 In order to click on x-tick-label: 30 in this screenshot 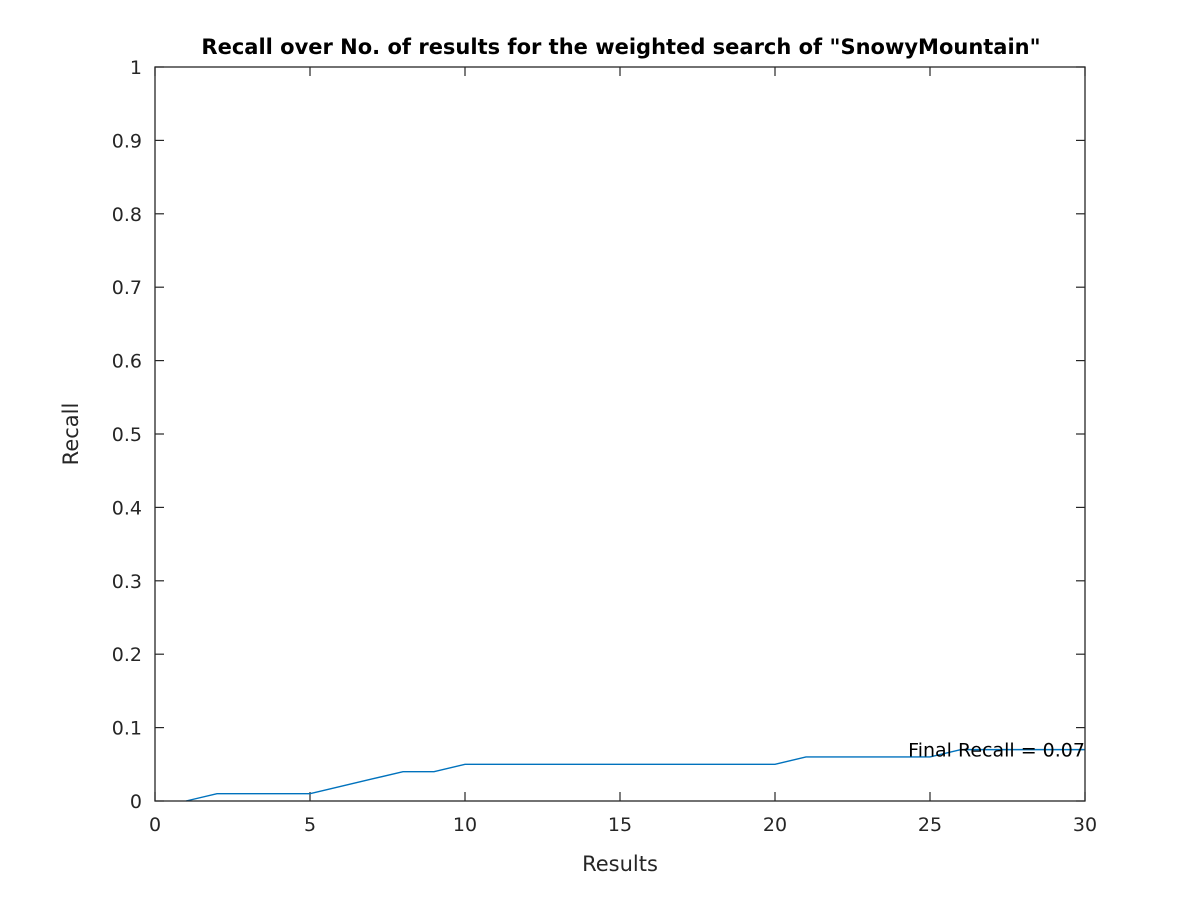, I will do `click(1085, 825)`.